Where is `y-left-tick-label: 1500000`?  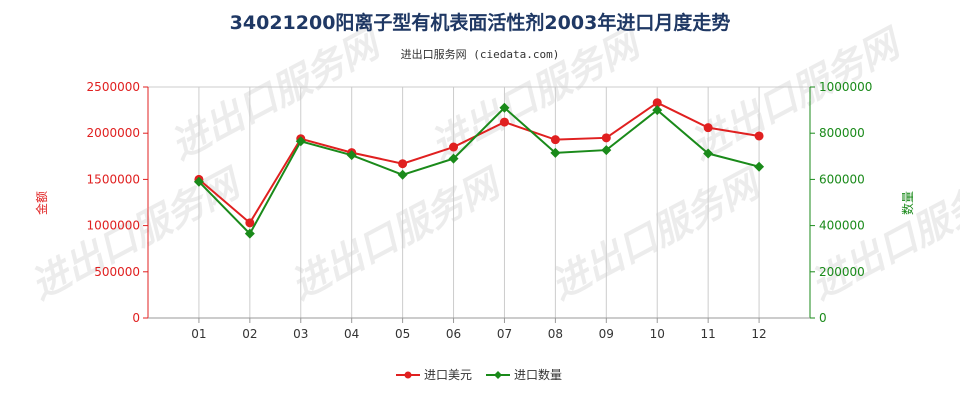 y-left-tick-label: 1500000 is located at coordinates (113, 179).